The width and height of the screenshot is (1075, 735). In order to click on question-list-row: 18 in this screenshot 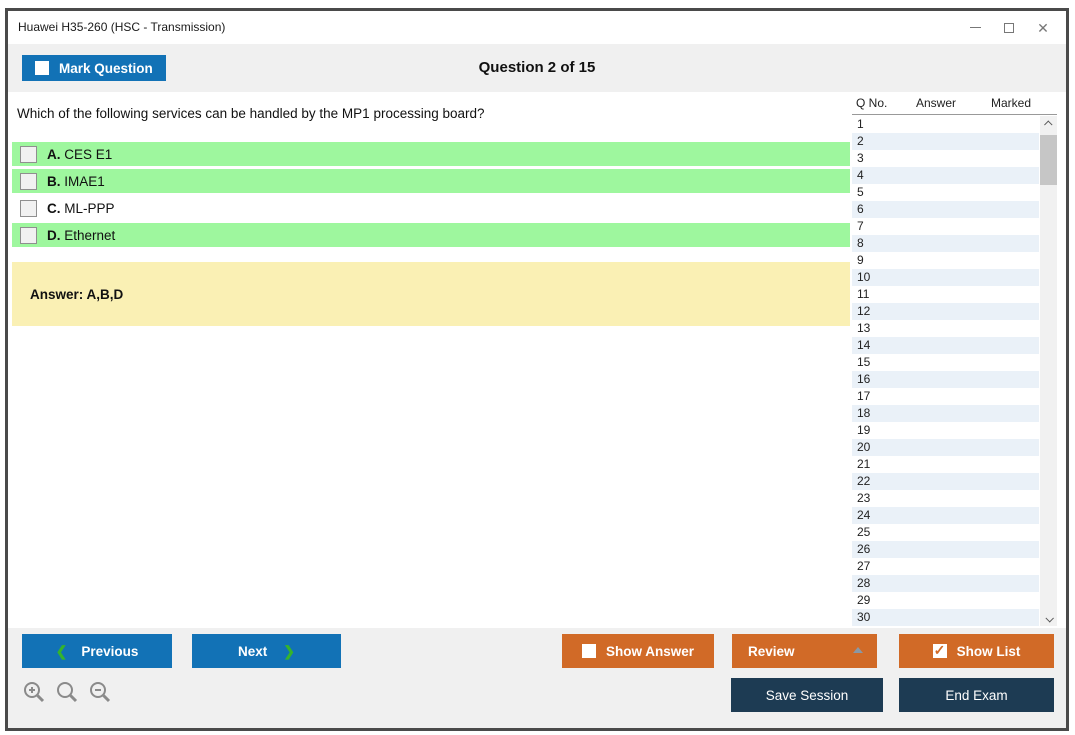, I will do `click(945, 413)`.